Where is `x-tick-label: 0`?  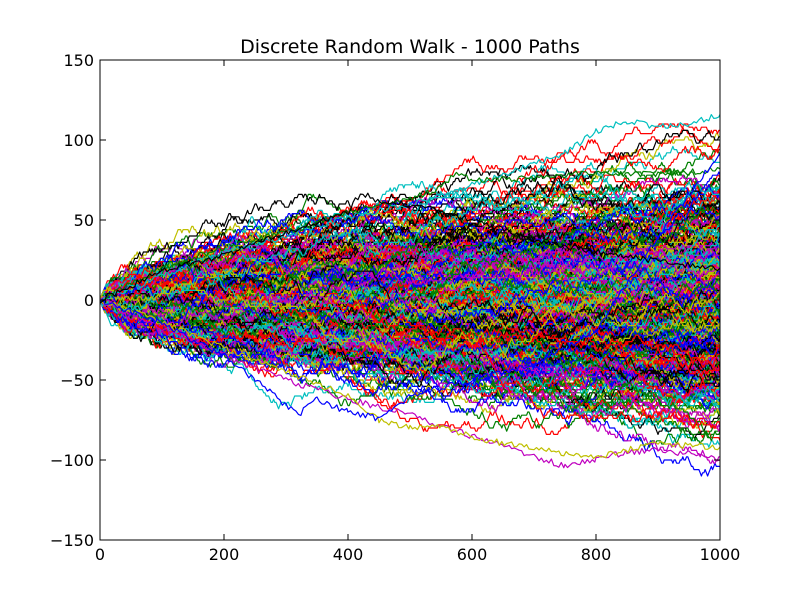
x-tick-label: 0 is located at coordinates (100, 554).